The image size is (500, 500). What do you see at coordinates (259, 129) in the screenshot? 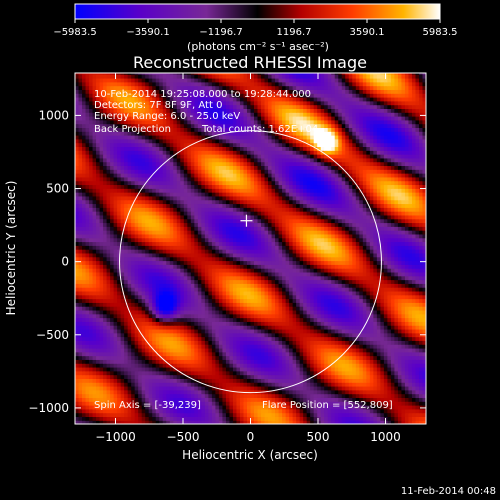
I see `annotation-total-counts: Total counts: 1.62E+04` at bounding box center [259, 129].